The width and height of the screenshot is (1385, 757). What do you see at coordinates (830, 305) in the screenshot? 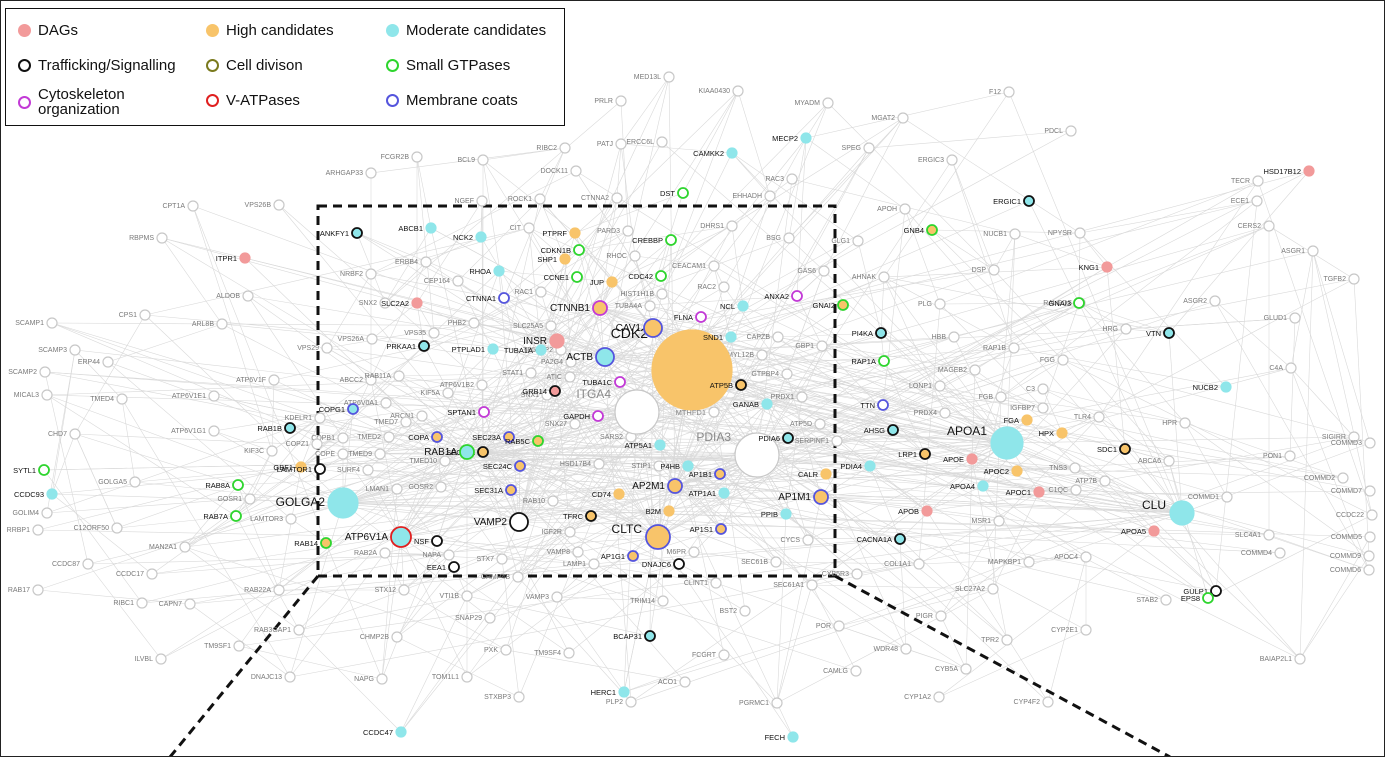
I see `network-node: GNAI2` at bounding box center [830, 305].